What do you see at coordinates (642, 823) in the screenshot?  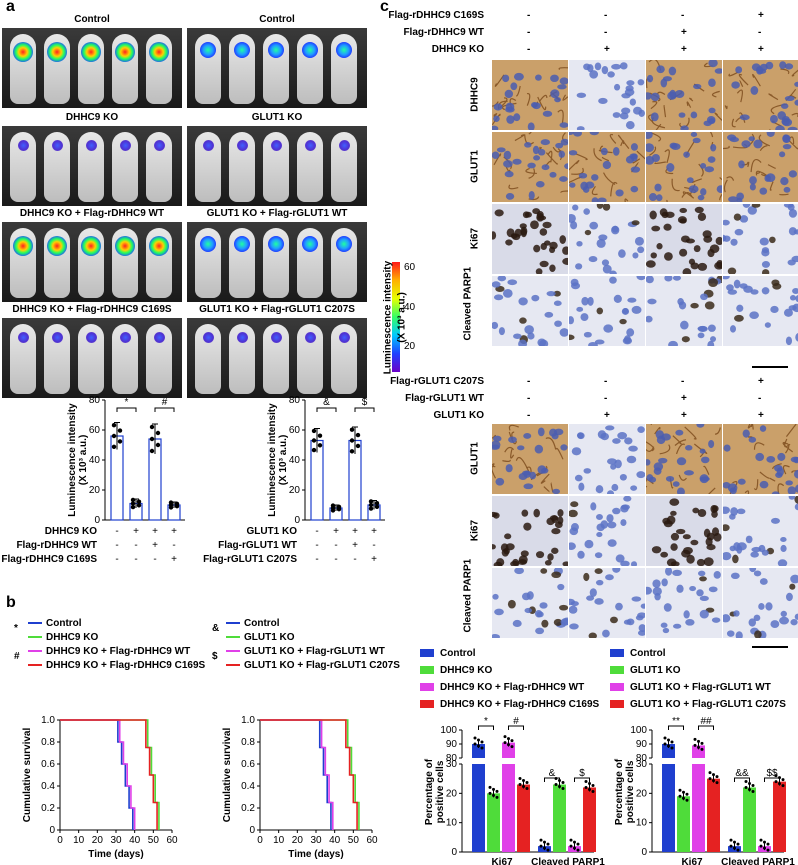 I see `y-tick-label: 10` at bounding box center [642, 823].